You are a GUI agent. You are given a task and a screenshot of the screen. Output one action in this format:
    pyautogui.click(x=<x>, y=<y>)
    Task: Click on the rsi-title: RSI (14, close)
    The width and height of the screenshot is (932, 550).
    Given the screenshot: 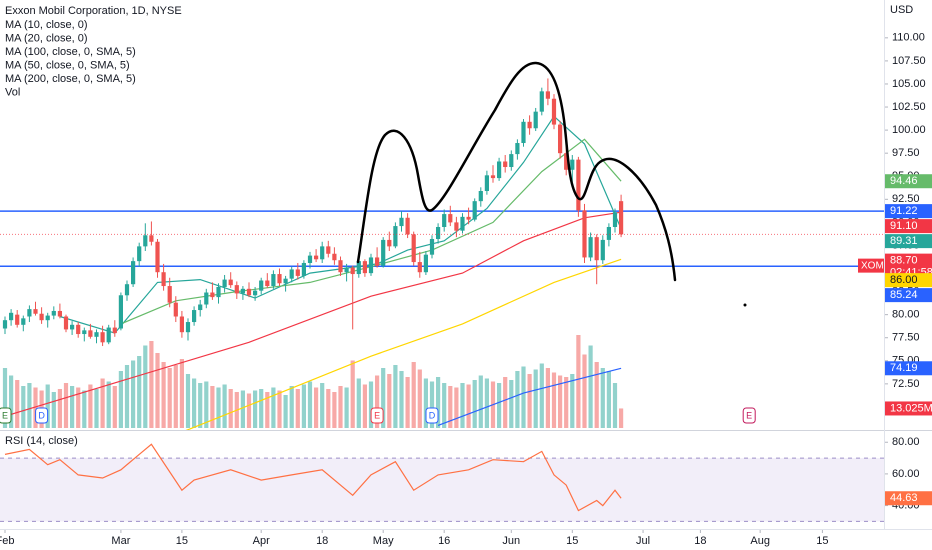 What is the action you would take?
    pyautogui.click(x=41, y=441)
    